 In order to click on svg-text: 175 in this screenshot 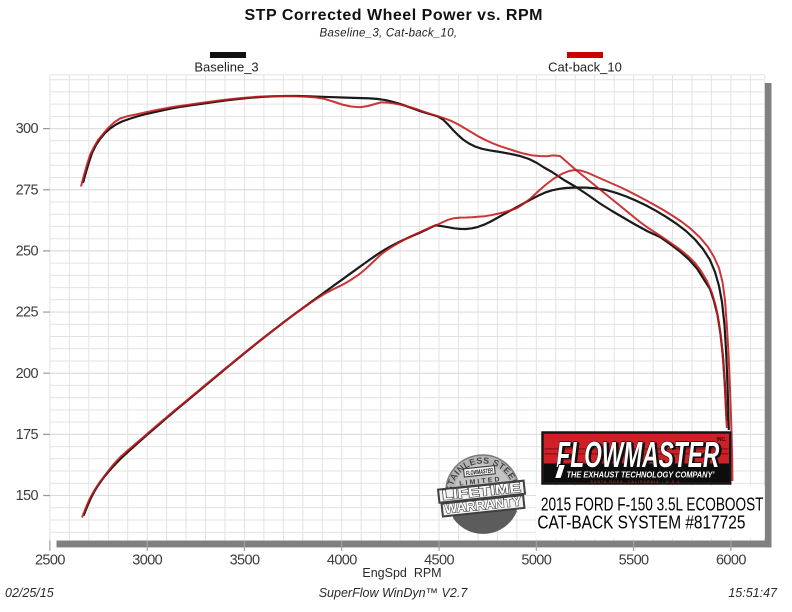, I will do `click(27, 435)`.